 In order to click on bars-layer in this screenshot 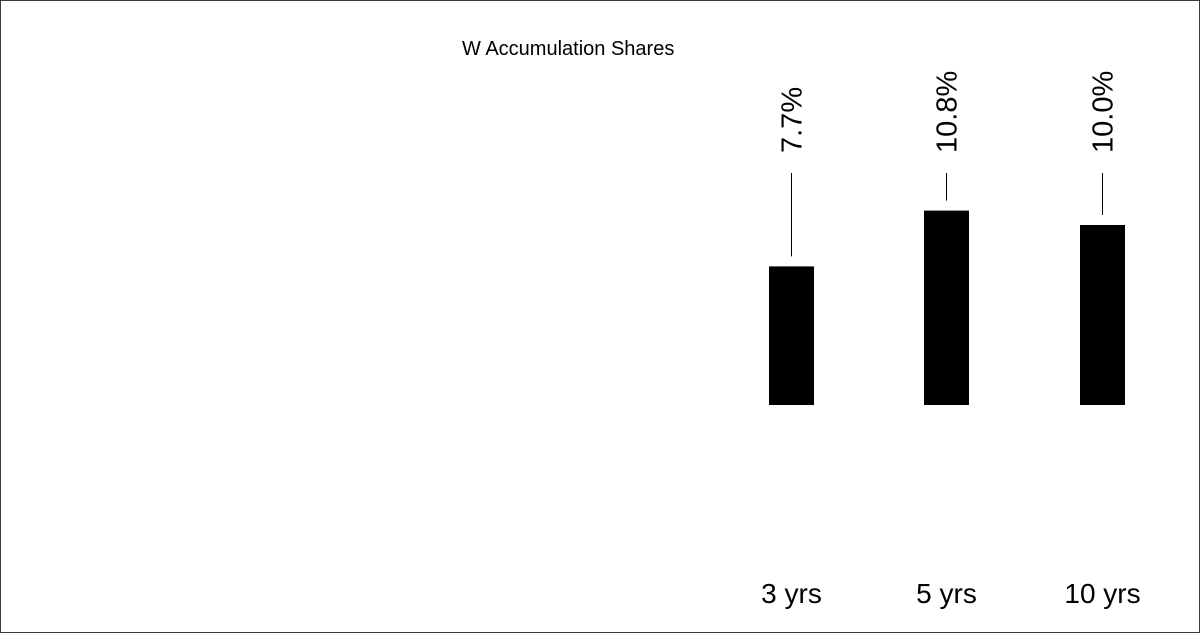, I will do `click(947, 307)`.